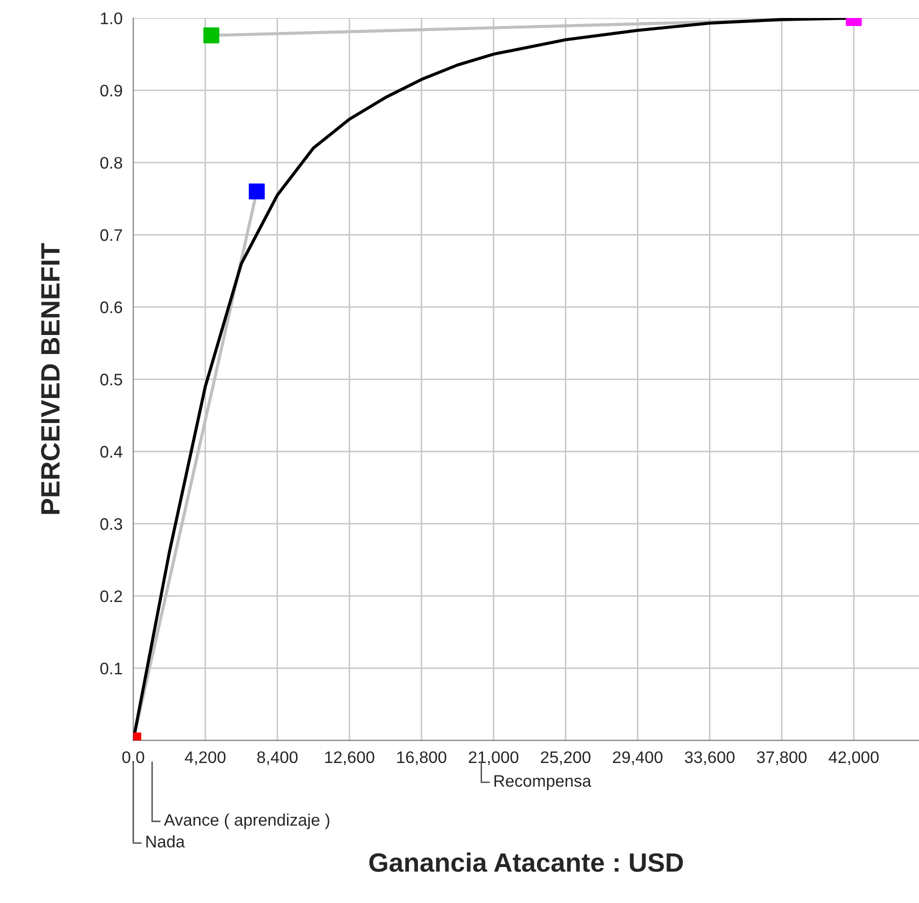  Describe the element at coordinates (565, 758) in the screenshot. I see `x-tick-label: 25,200` at that location.